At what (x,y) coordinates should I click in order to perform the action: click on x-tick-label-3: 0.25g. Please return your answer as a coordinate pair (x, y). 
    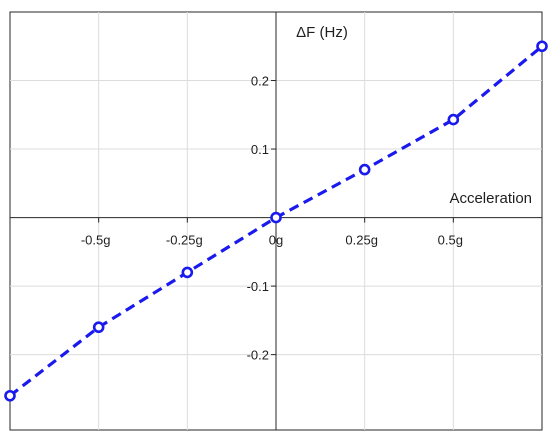
    Looking at the image, I should click on (361, 240).